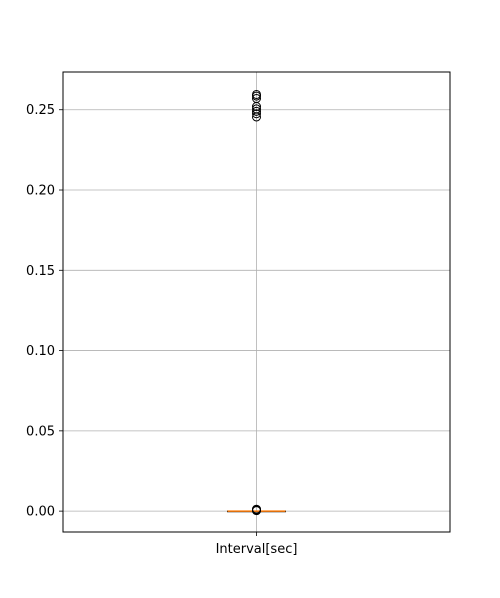 The image size is (500, 598). I want to click on x-tick-label: Interval[sec], so click(257, 549).